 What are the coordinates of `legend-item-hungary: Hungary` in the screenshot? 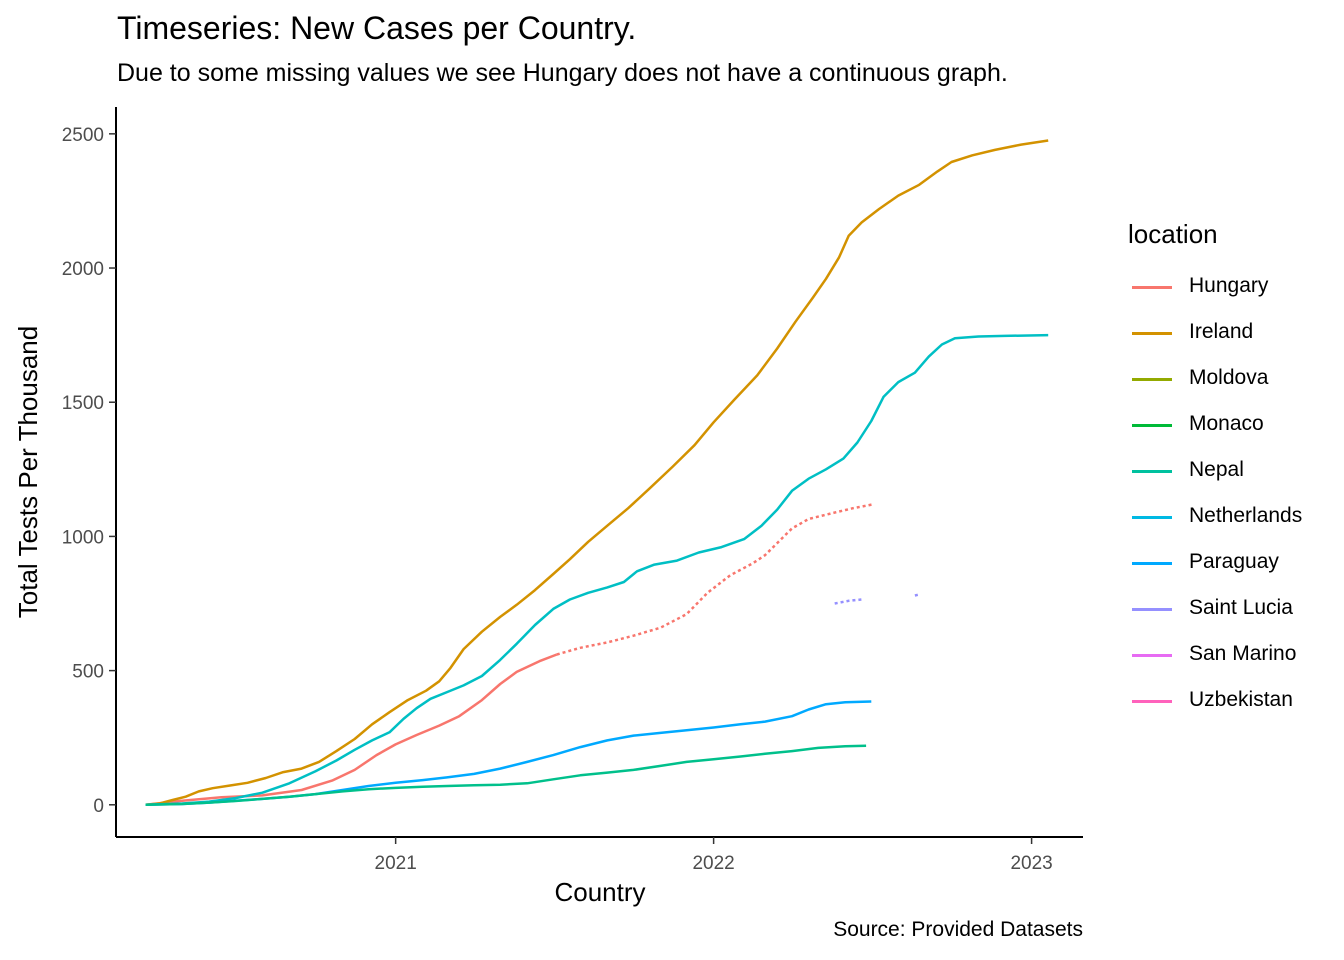 It's located at (1233, 287).